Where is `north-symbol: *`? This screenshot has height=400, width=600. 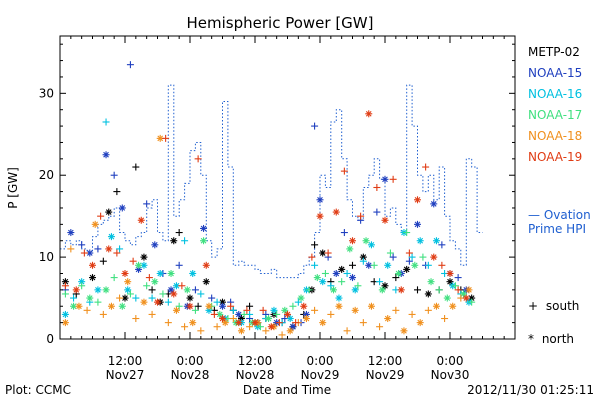
north-symbol: * is located at coordinates (531, 339).